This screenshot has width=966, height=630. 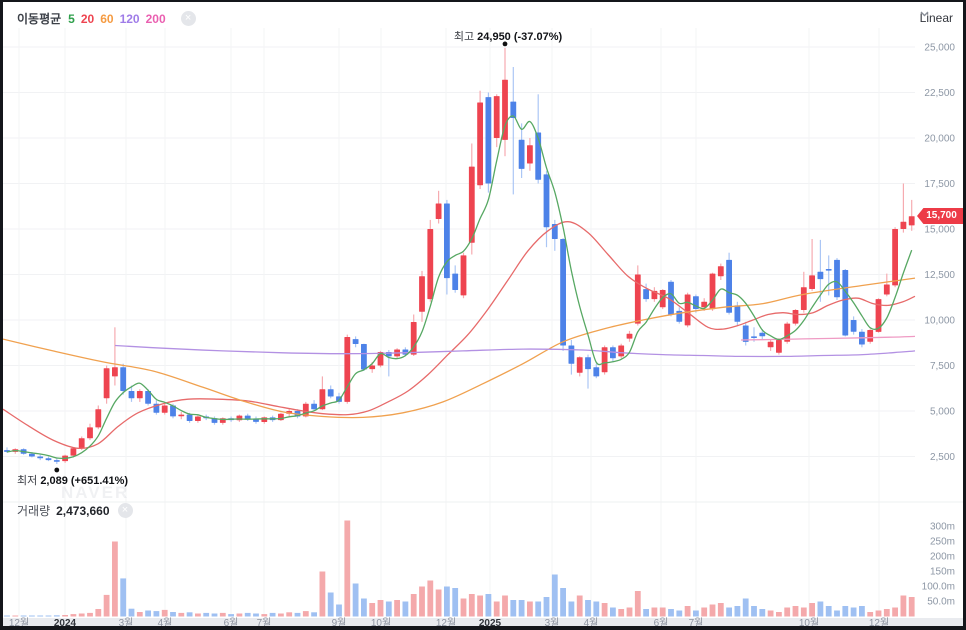 I want to click on volume-label: 거래량, so click(x=34, y=511).